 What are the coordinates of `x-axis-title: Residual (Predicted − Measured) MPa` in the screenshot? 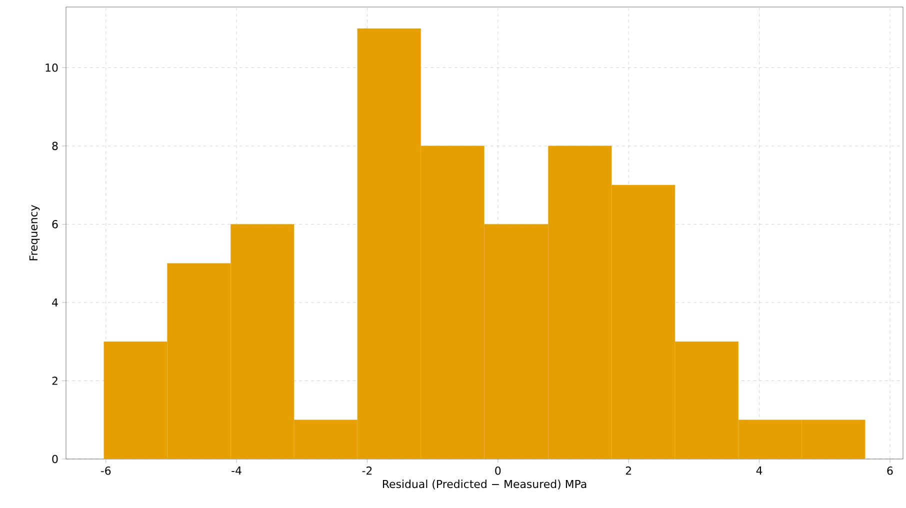 It's located at (484, 485).